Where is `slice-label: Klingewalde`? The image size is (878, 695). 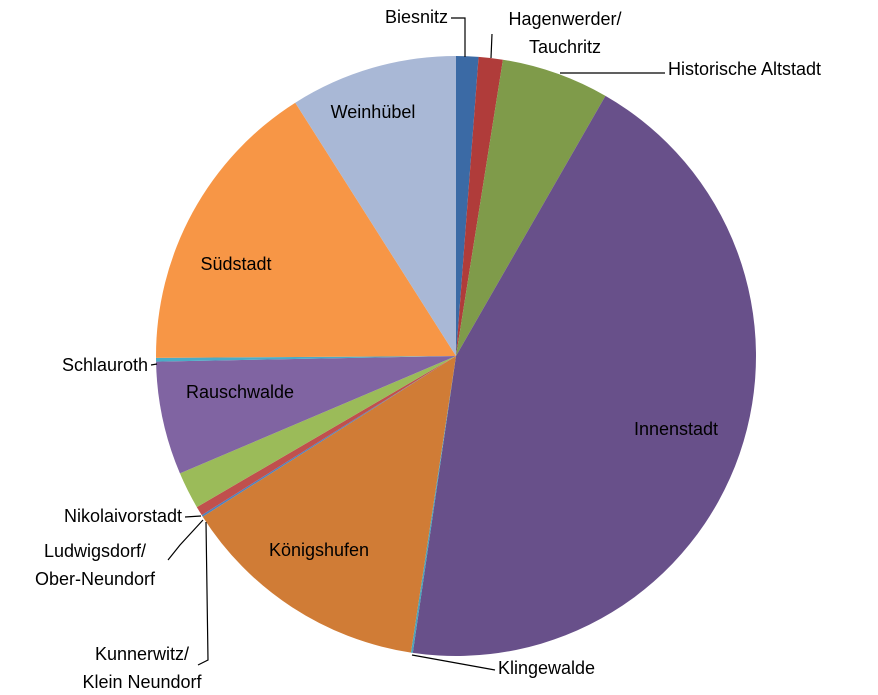
slice-label: Klingewalde is located at coordinates (546, 668).